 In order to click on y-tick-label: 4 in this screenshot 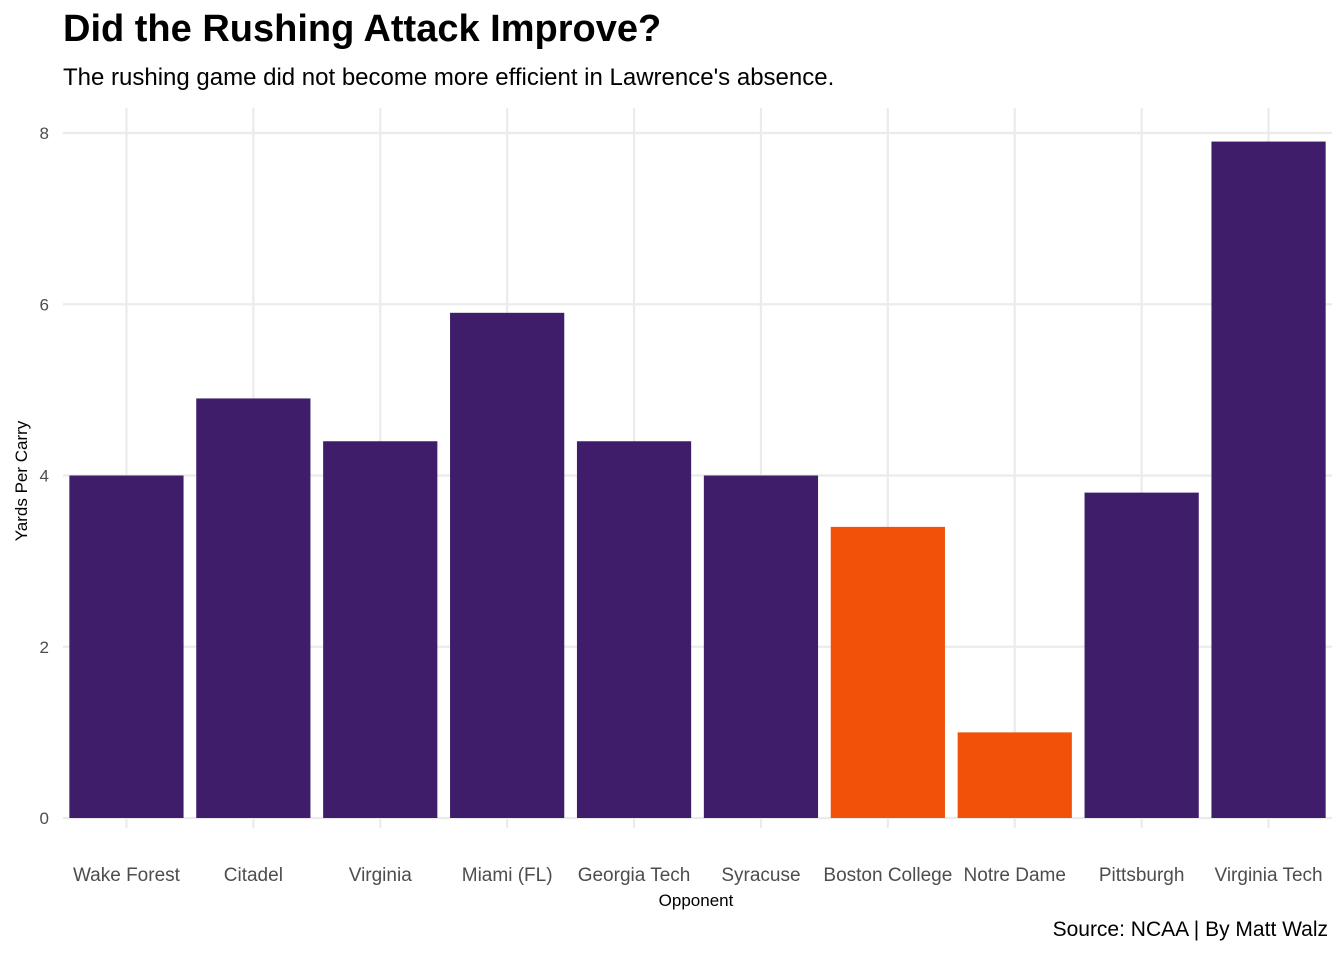, I will do `click(44, 476)`.